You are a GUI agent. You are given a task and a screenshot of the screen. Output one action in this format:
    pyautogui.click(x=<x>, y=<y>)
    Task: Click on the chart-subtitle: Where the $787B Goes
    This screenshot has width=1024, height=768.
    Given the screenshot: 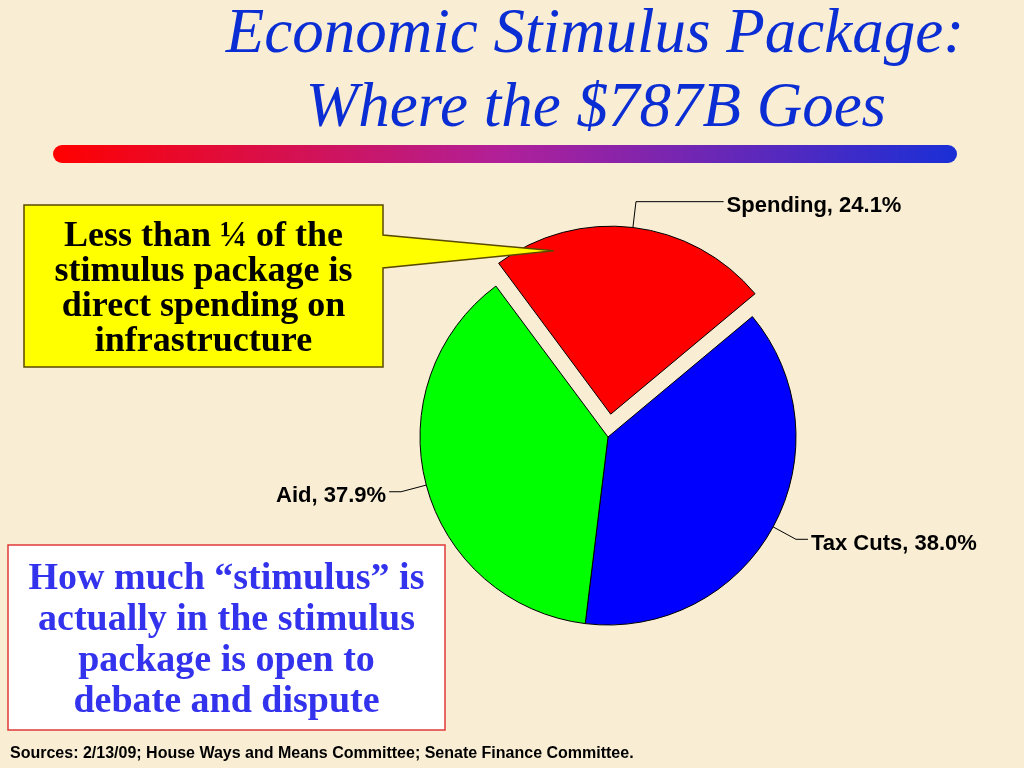 What is the action you would take?
    pyautogui.click(x=596, y=105)
    